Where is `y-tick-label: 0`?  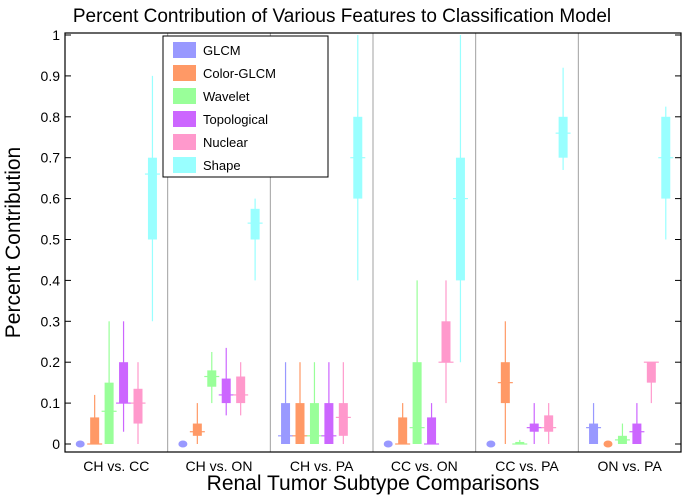
y-tick-label: 0 is located at coordinates (56, 444).